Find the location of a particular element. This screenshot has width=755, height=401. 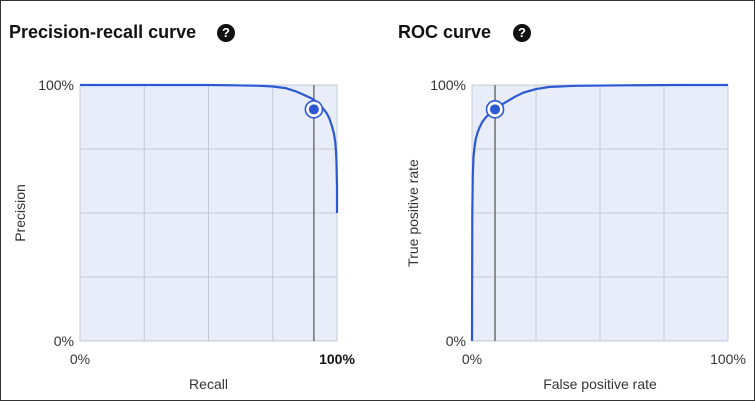

roc-x-axis-label: False positive rate is located at coordinates (600, 384).